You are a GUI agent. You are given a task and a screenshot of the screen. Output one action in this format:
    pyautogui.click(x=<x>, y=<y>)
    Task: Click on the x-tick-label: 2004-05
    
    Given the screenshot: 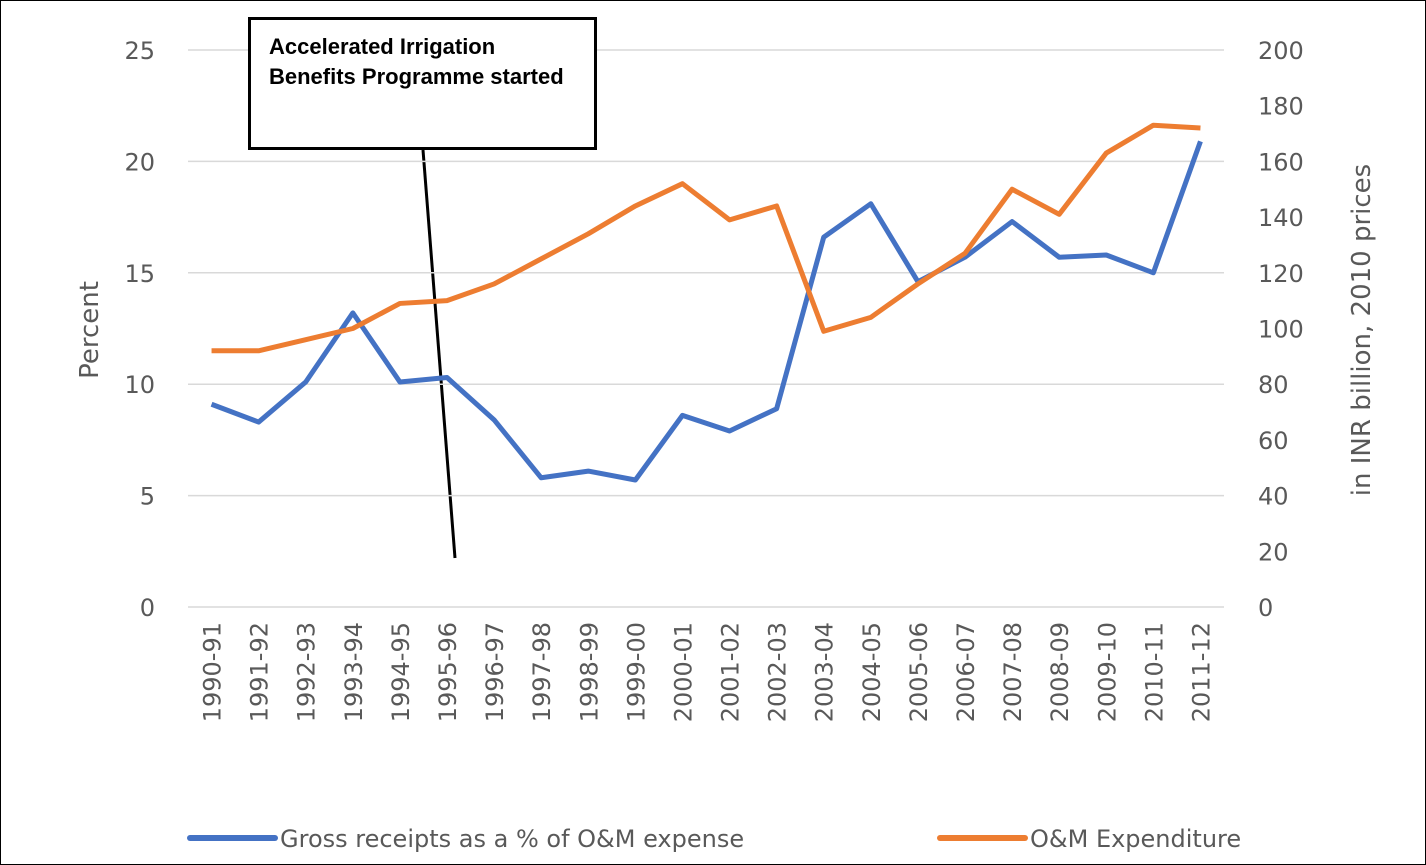 What is the action you would take?
    pyautogui.click(x=872, y=672)
    